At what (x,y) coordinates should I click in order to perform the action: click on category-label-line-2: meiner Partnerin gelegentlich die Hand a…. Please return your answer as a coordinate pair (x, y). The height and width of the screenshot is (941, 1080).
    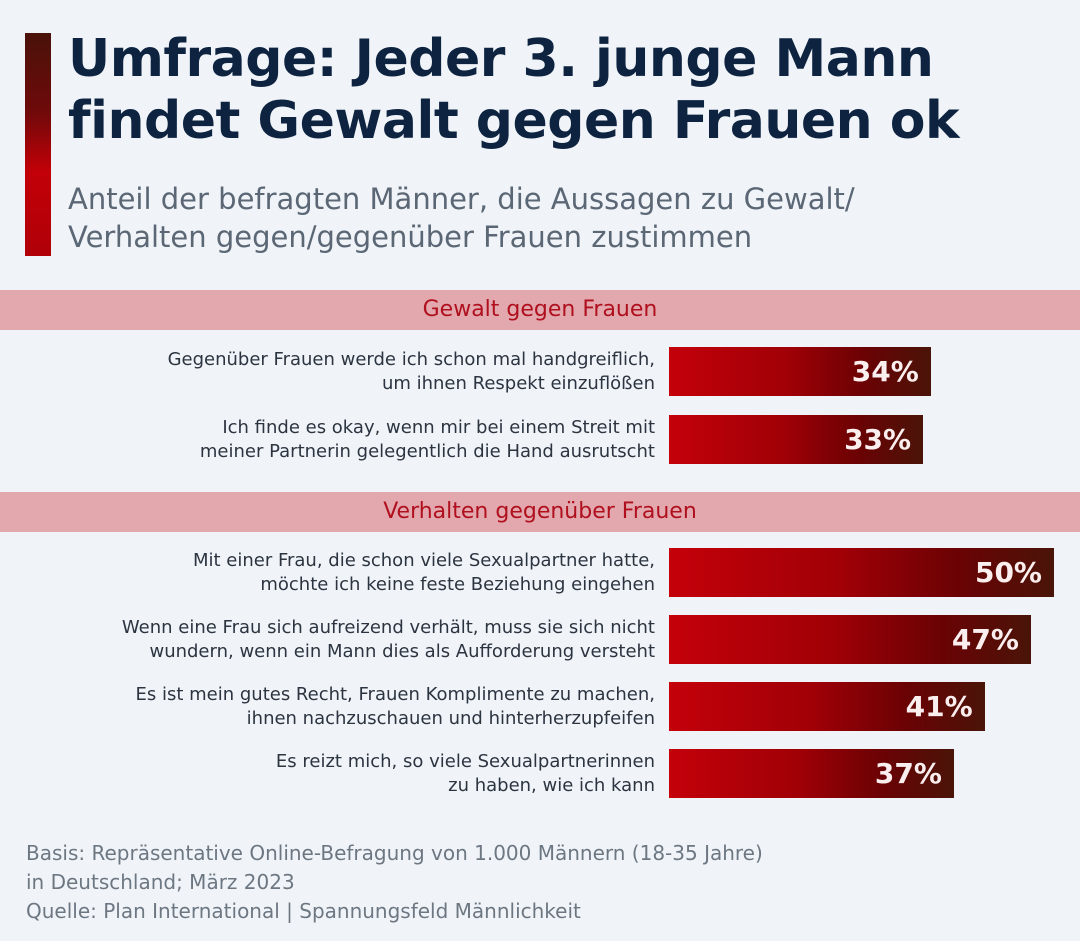
    Looking at the image, I should click on (427, 451).